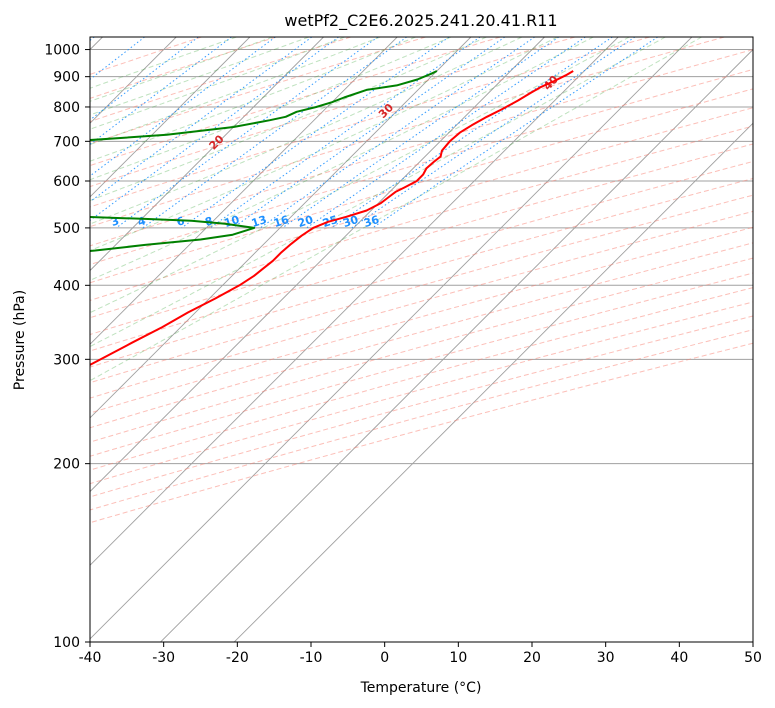 This screenshot has height=708, width=775. What do you see at coordinates (66, 229) in the screenshot?
I see `y-tick-label: 500` at bounding box center [66, 229].